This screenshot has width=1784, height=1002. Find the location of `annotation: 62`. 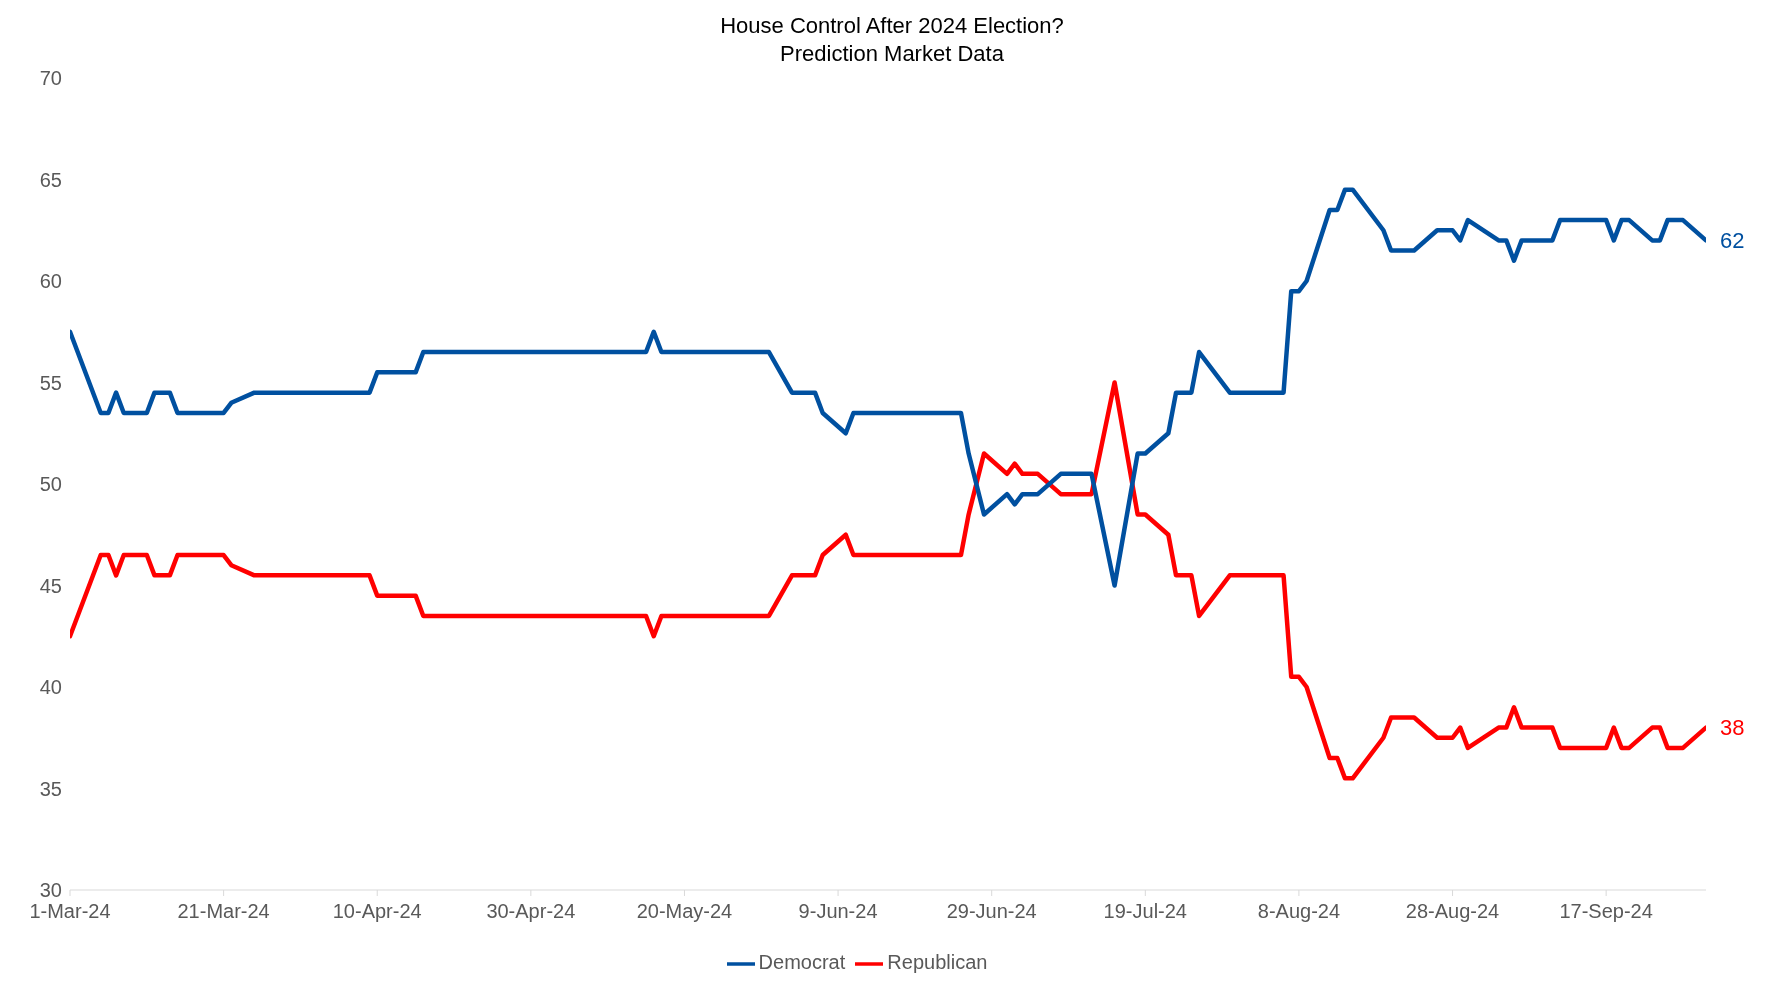

annotation: 62 is located at coordinates (1732, 241).